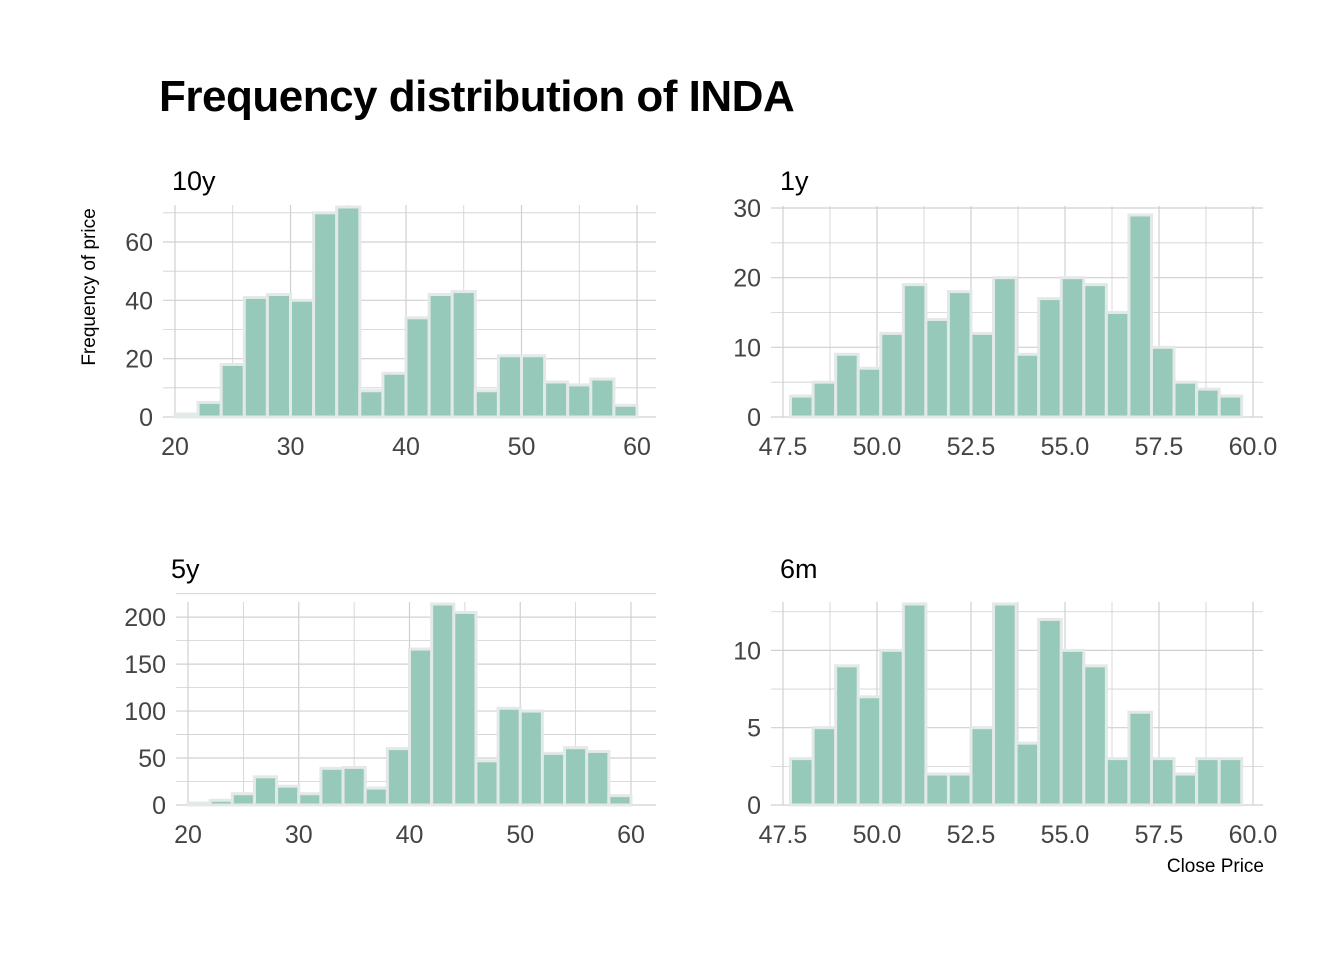 This screenshot has width=1344, height=960. What do you see at coordinates (754, 729) in the screenshot?
I see `y-tick-label: 5` at bounding box center [754, 729].